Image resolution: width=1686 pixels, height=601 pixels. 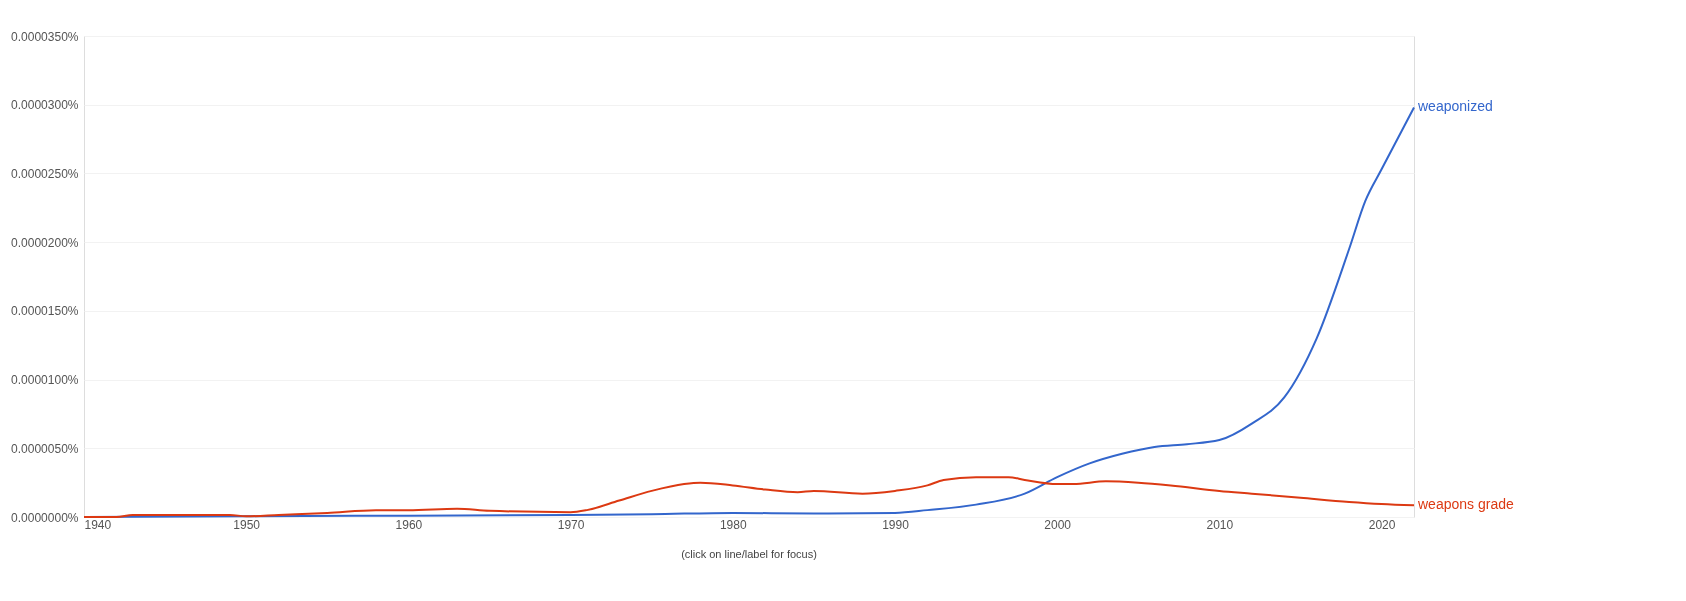 I want to click on y-tick-label: 0.0000200%, so click(x=45, y=242).